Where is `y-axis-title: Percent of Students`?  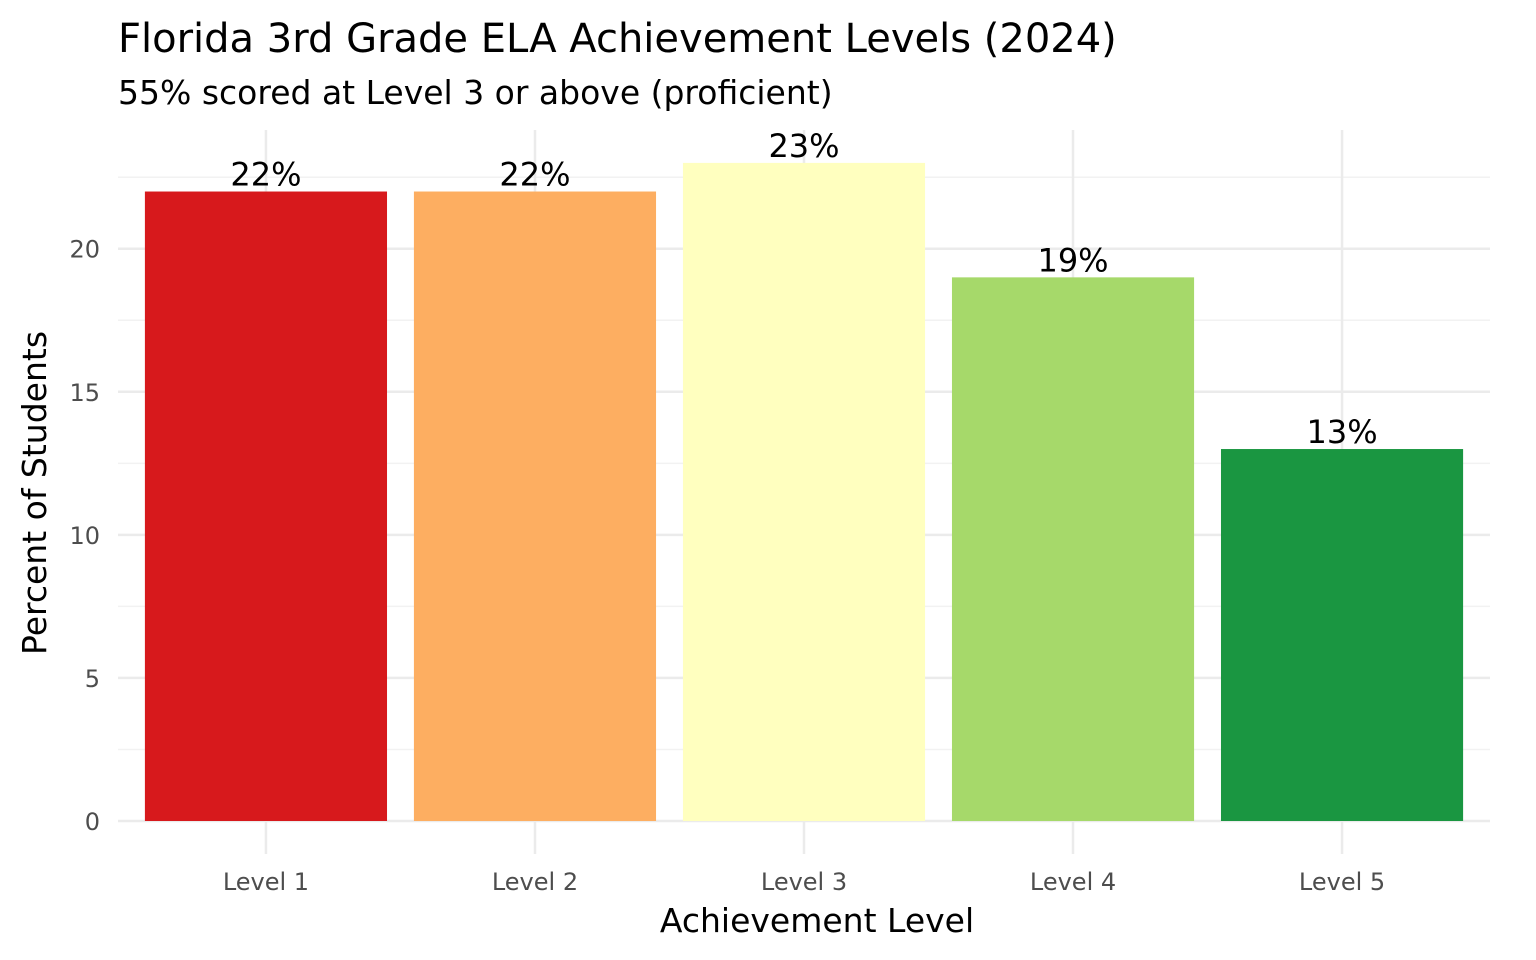
y-axis-title: Percent of Students is located at coordinates (34, 493).